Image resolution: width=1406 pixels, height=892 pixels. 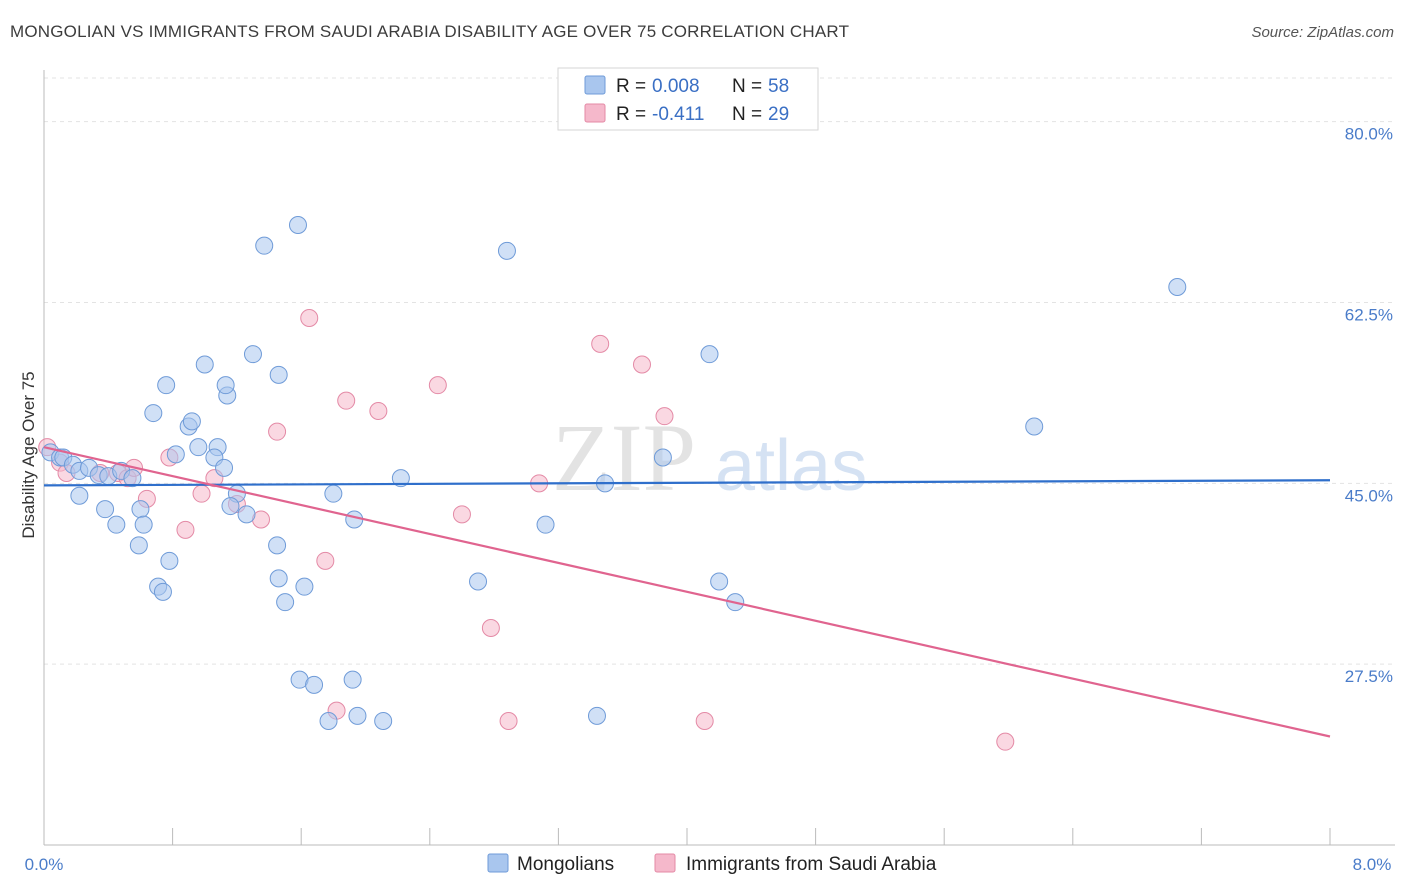 I want to click on legend-bottom: Mongolians Immigrants from Saudi Arabia, so click(x=712, y=864).